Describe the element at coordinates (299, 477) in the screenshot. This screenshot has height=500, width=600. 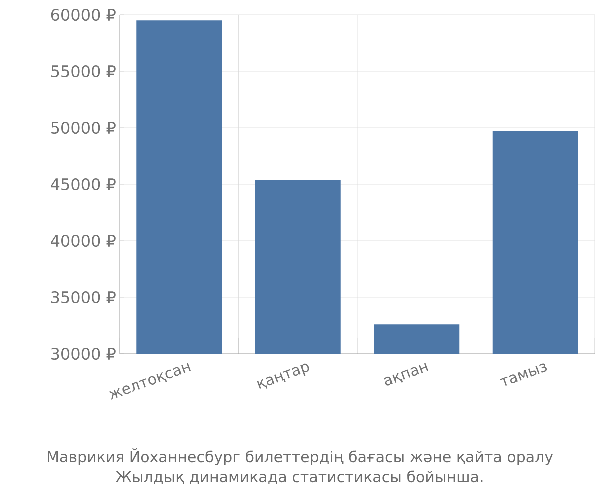
I see `text: Жылдық динамикада статистикасы бойынша.` at that location.